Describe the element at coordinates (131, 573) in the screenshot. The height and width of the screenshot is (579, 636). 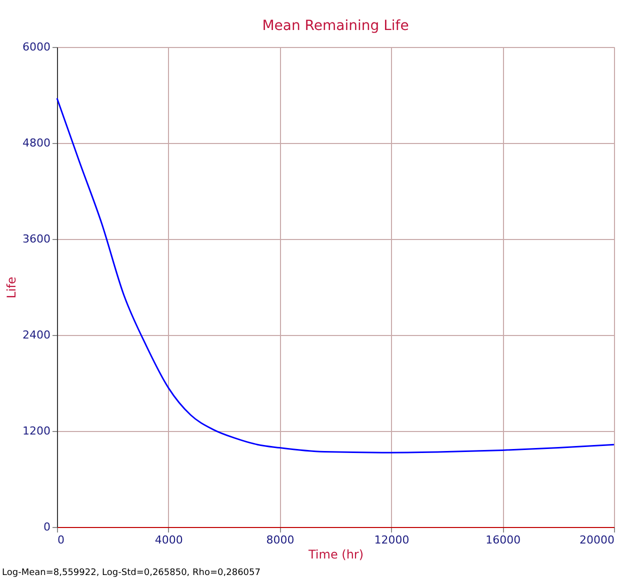
I see `text: Log-Mean=8,559922, Log-Std=0,265850, Rho=0,286057` at that location.